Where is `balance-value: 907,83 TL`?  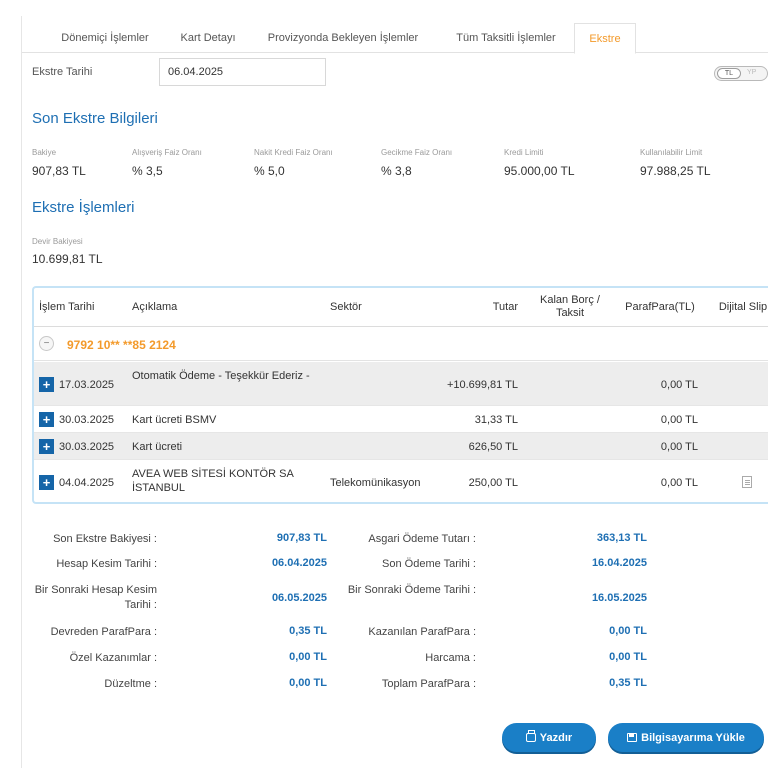 balance-value: 907,83 TL is located at coordinates (59, 171).